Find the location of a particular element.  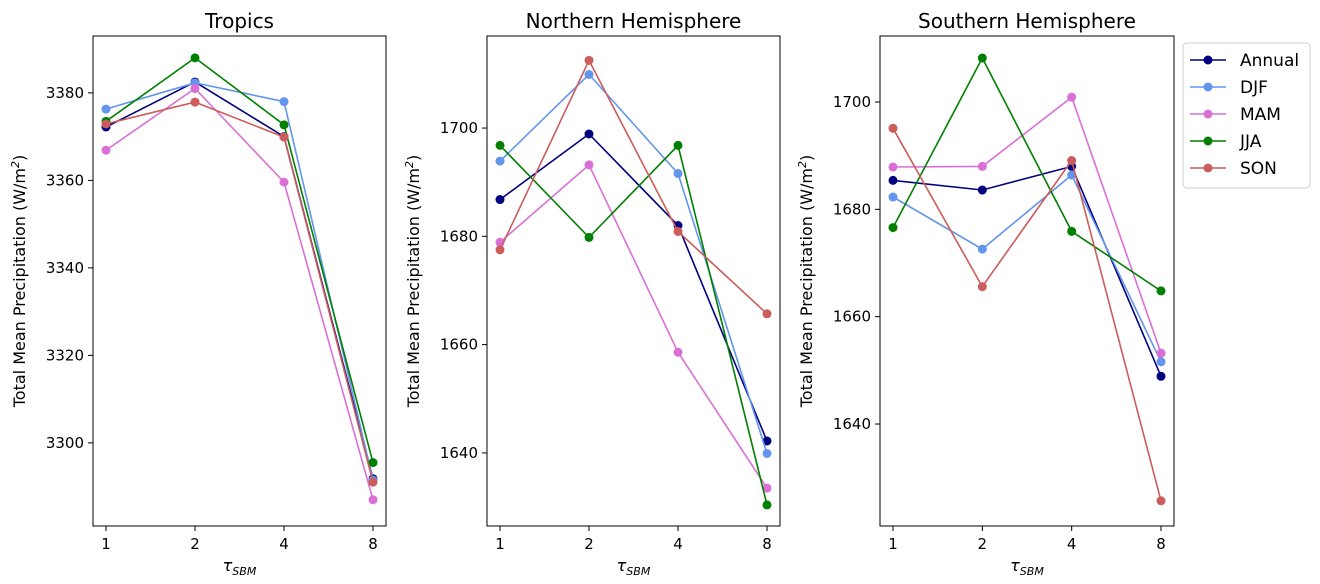

legend: Annual DJF MAM JJA SON is located at coordinates (1246, 115).